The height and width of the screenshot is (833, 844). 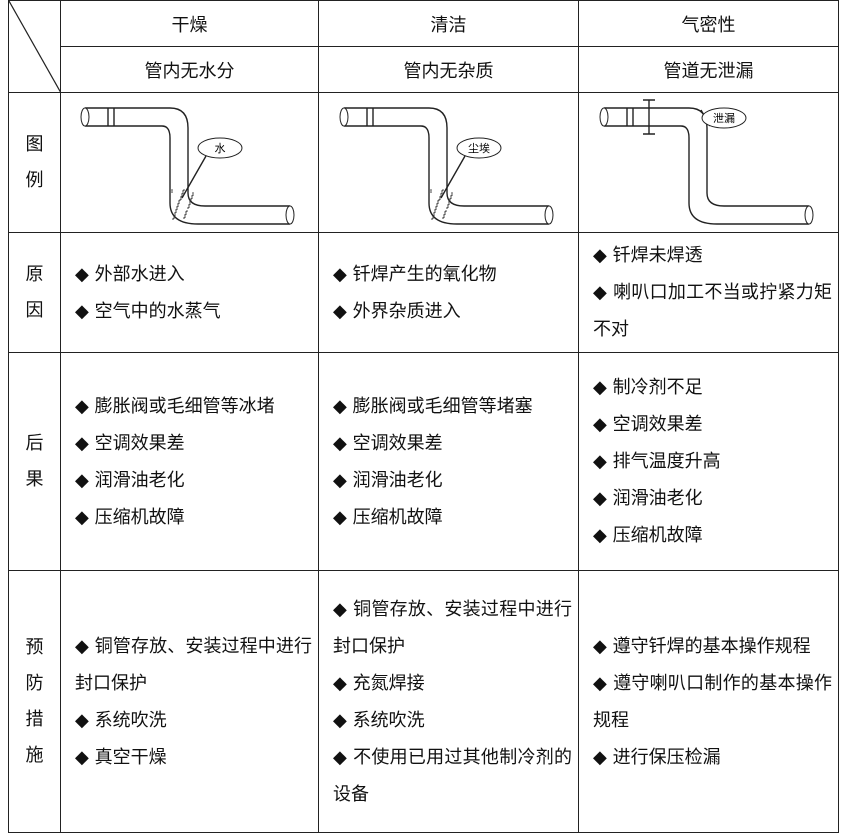 I want to click on cell-line: ◆ 遵守钎焊的基本操作规程, so click(x=702, y=646).